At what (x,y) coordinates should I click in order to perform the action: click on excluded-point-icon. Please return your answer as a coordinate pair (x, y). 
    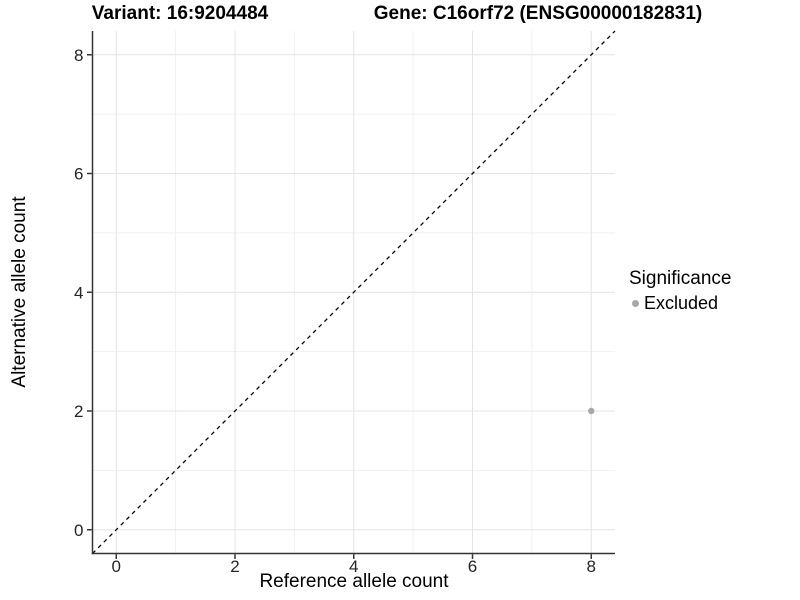
    Looking at the image, I should click on (635, 303).